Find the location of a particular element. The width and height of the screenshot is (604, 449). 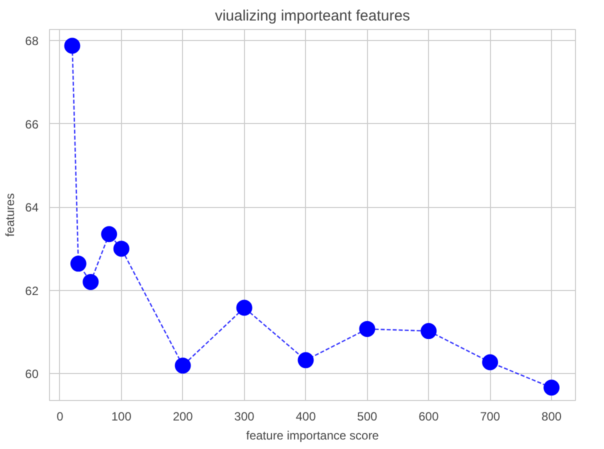

x-tick-label: 200 is located at coordinates (183, 417).